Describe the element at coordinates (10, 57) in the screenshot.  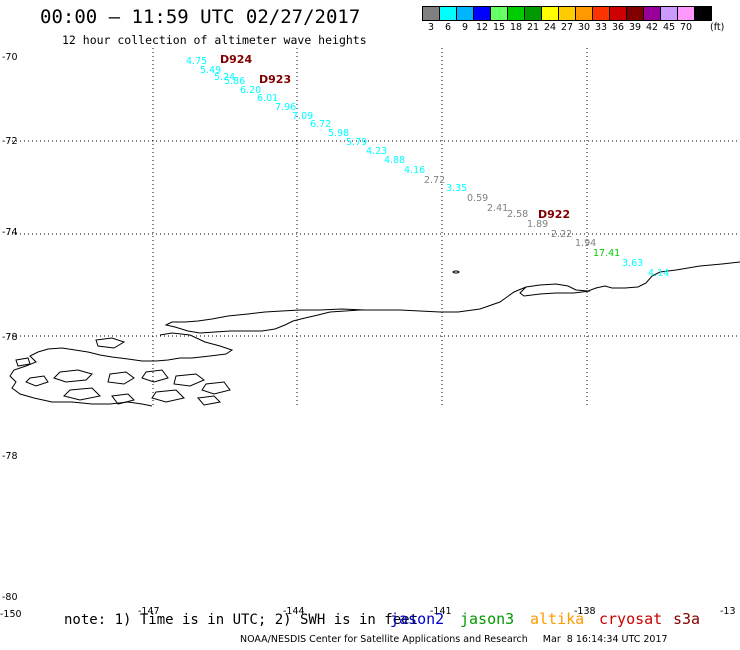
I see `lat-label: -70` at that location.